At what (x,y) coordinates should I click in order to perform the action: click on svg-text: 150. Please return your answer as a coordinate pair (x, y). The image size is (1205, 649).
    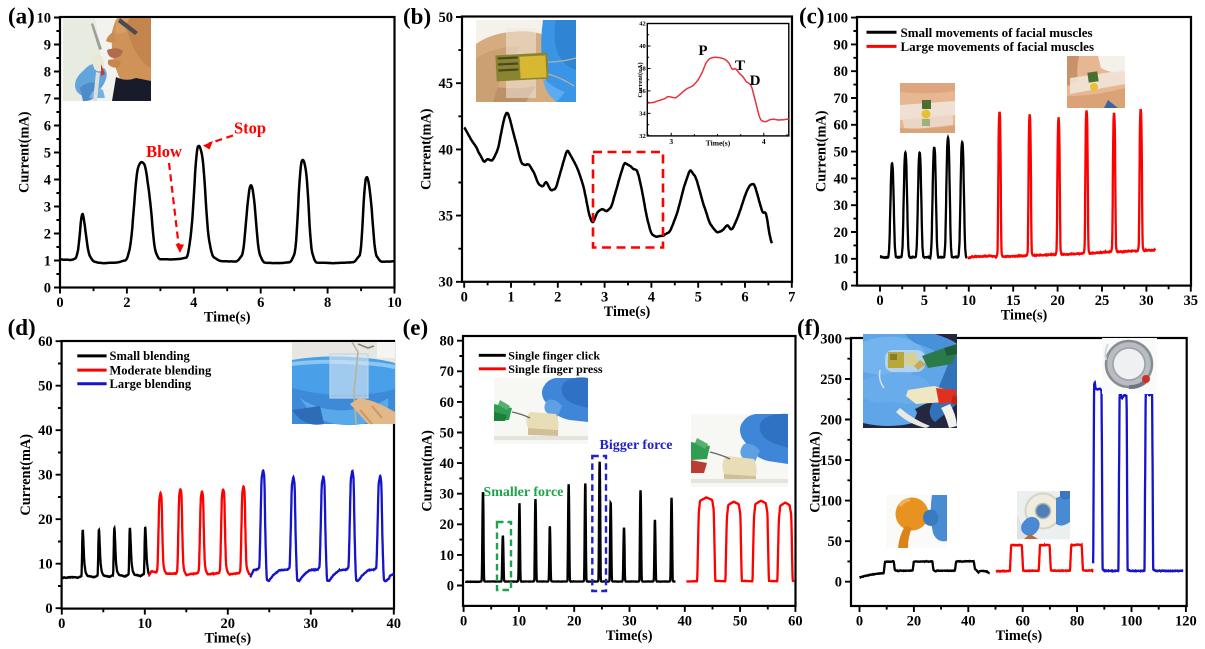
    Looking at the image, I should click on (831, 461).